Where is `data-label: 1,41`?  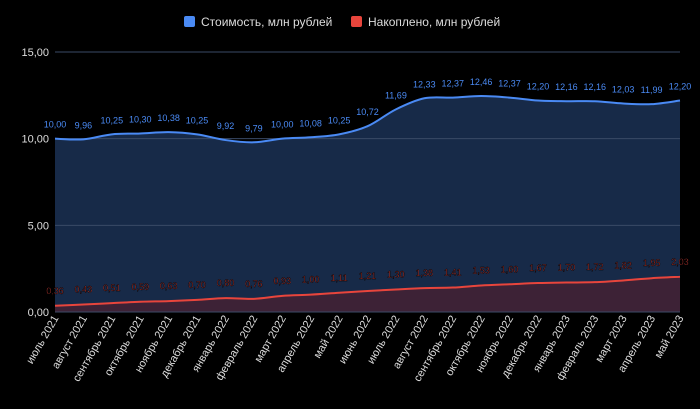
data-label: 1,41 is located at coordinates (453, 273).